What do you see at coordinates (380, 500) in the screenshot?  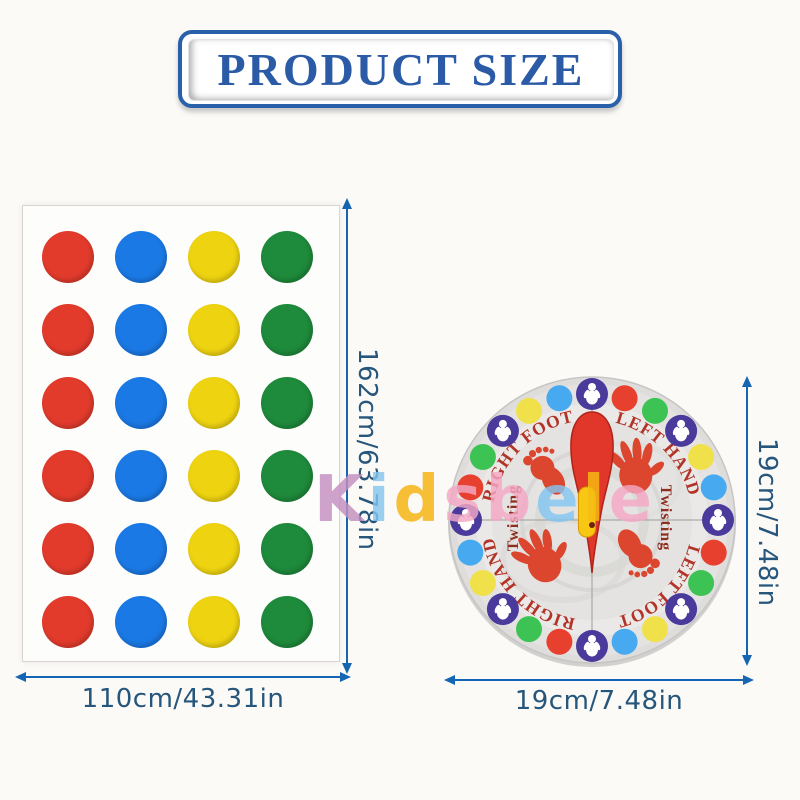 I see `watermark-letter: i` at bounding box center [380, 500].